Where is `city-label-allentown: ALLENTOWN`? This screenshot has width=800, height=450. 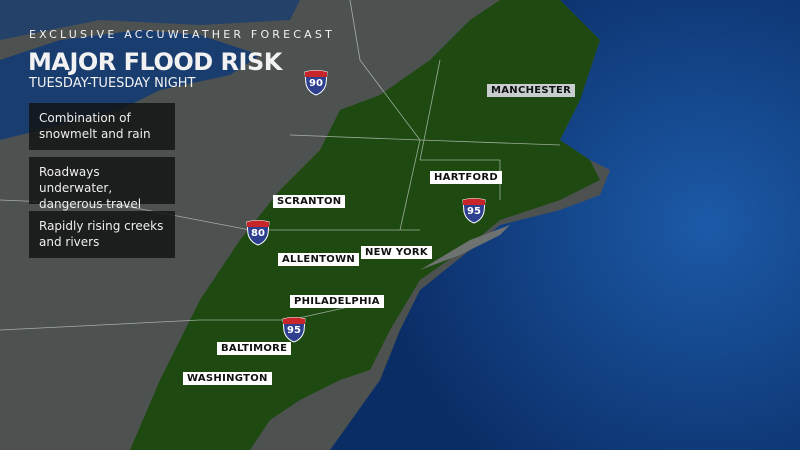
city-label-allentown: ALLENTOWN is located at coordinates (319, 259).